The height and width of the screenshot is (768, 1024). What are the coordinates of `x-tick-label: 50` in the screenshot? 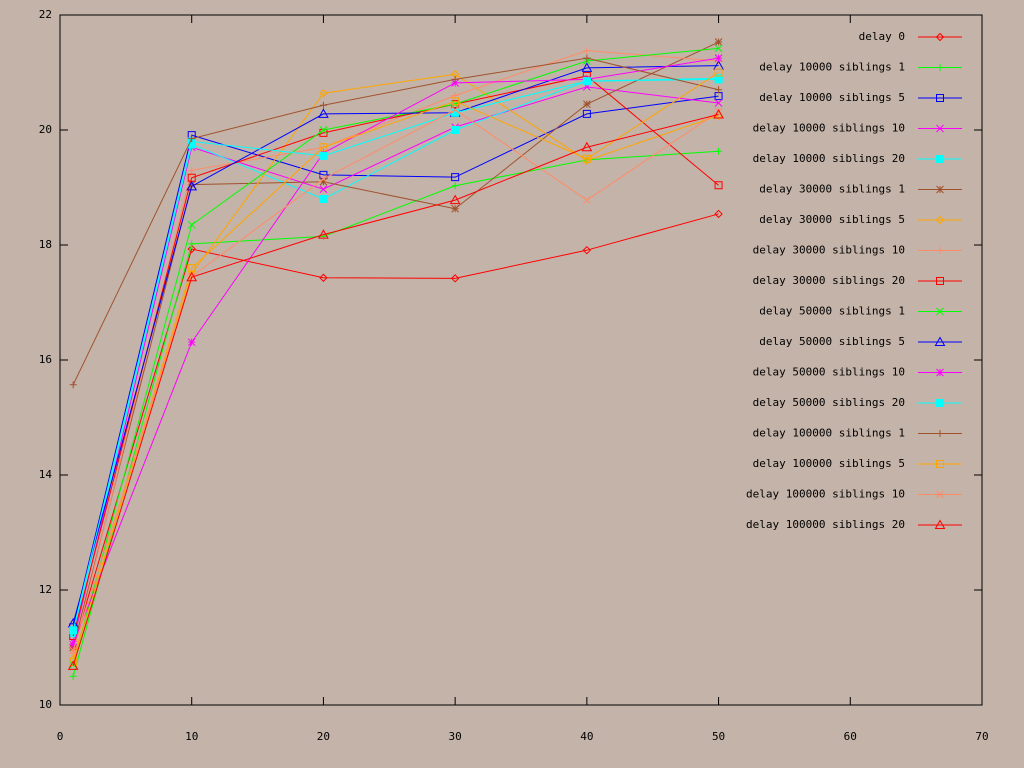 It's located at (718, 736).